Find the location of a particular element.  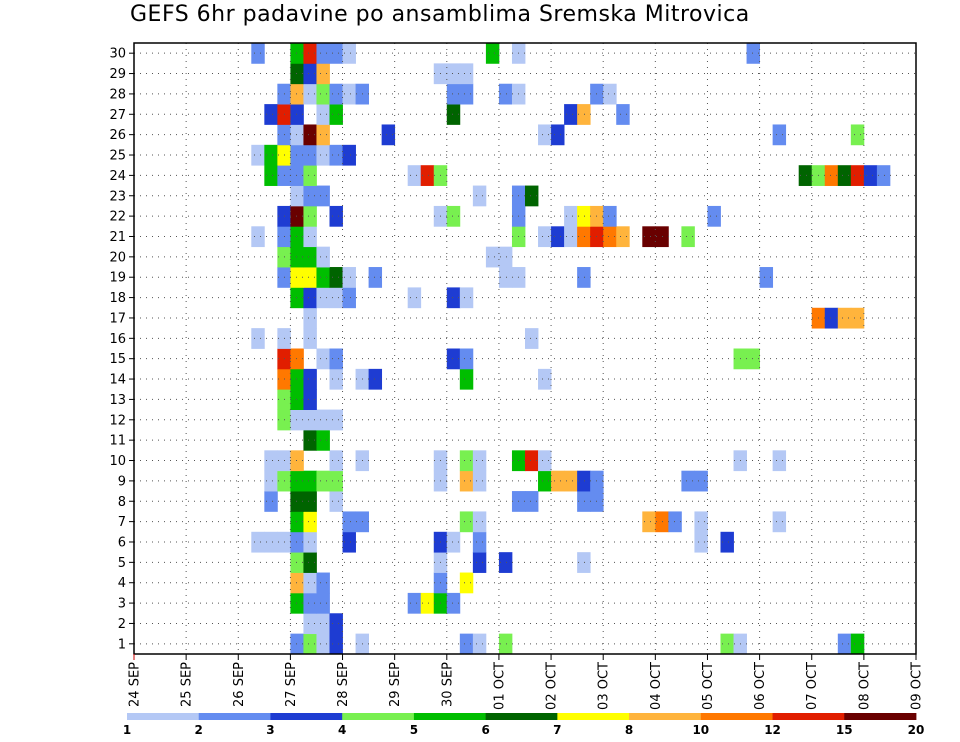

y-tick-label: 3 is located at coordinates (122, 604).